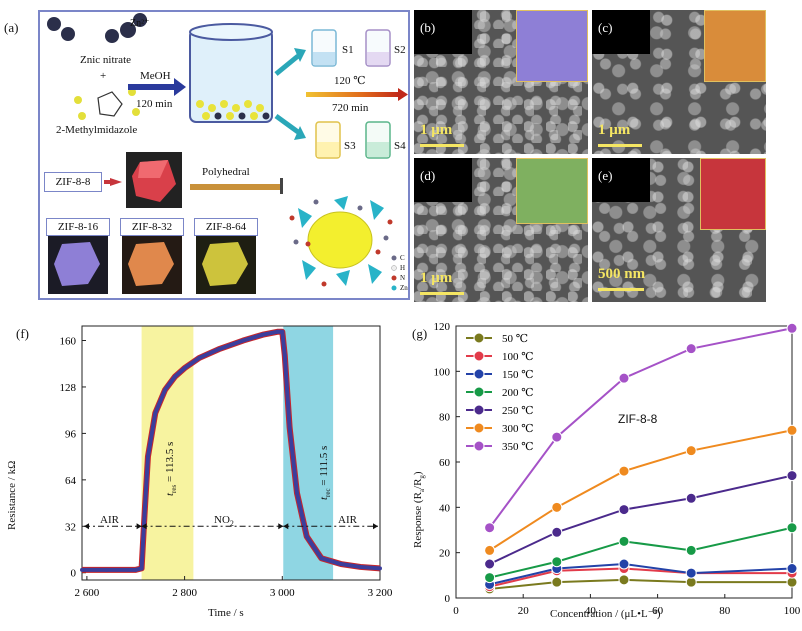 This screenshot has width=802, height=631. I want to click on chart-g-xtick-label-3: 60, so click(658, 611).